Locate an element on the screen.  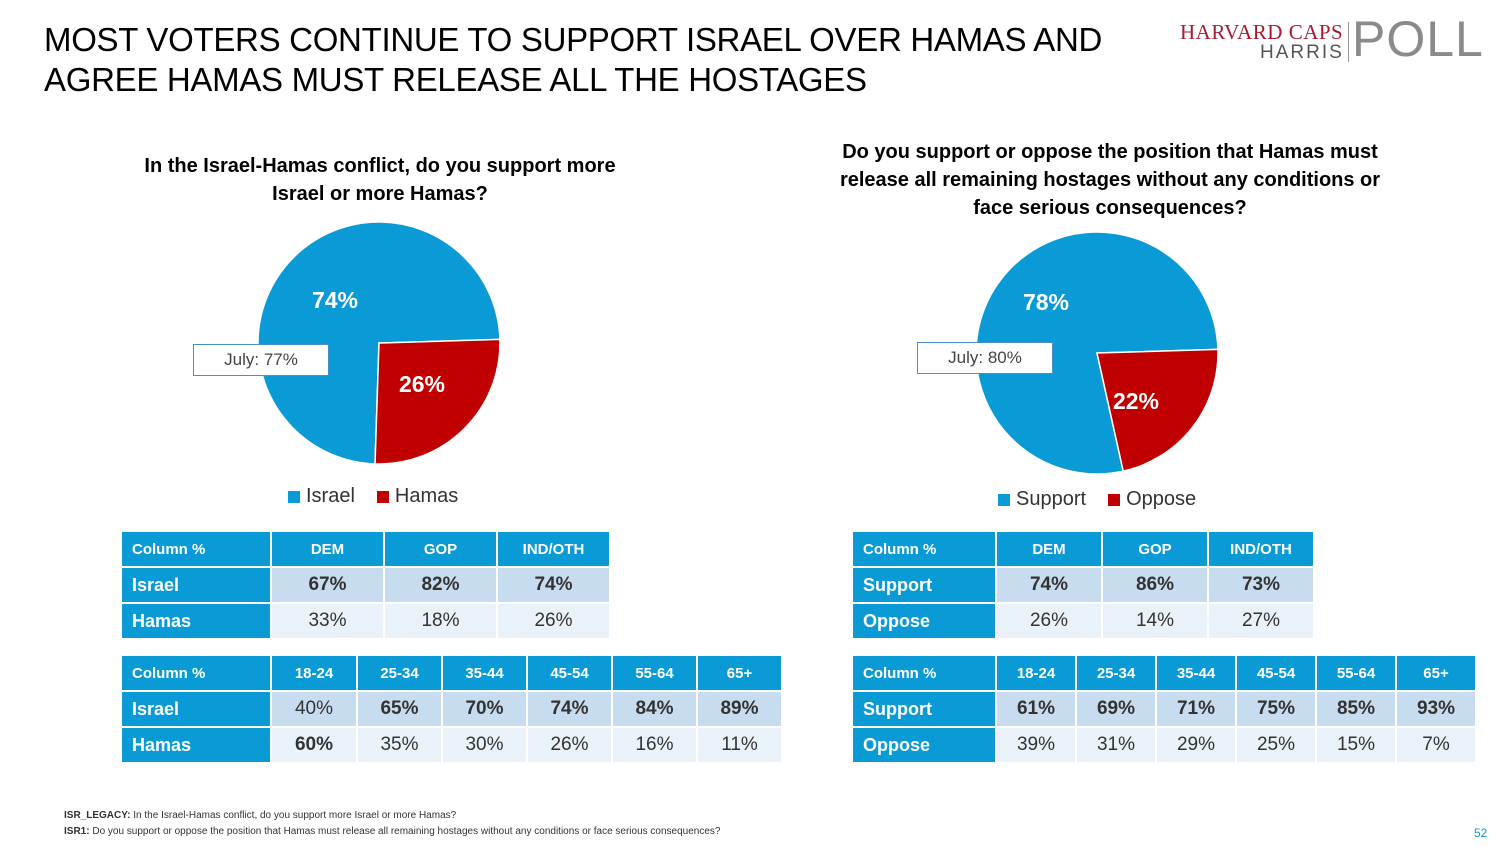
pie-data-label: 78% is located at coordinates (1046, 302).